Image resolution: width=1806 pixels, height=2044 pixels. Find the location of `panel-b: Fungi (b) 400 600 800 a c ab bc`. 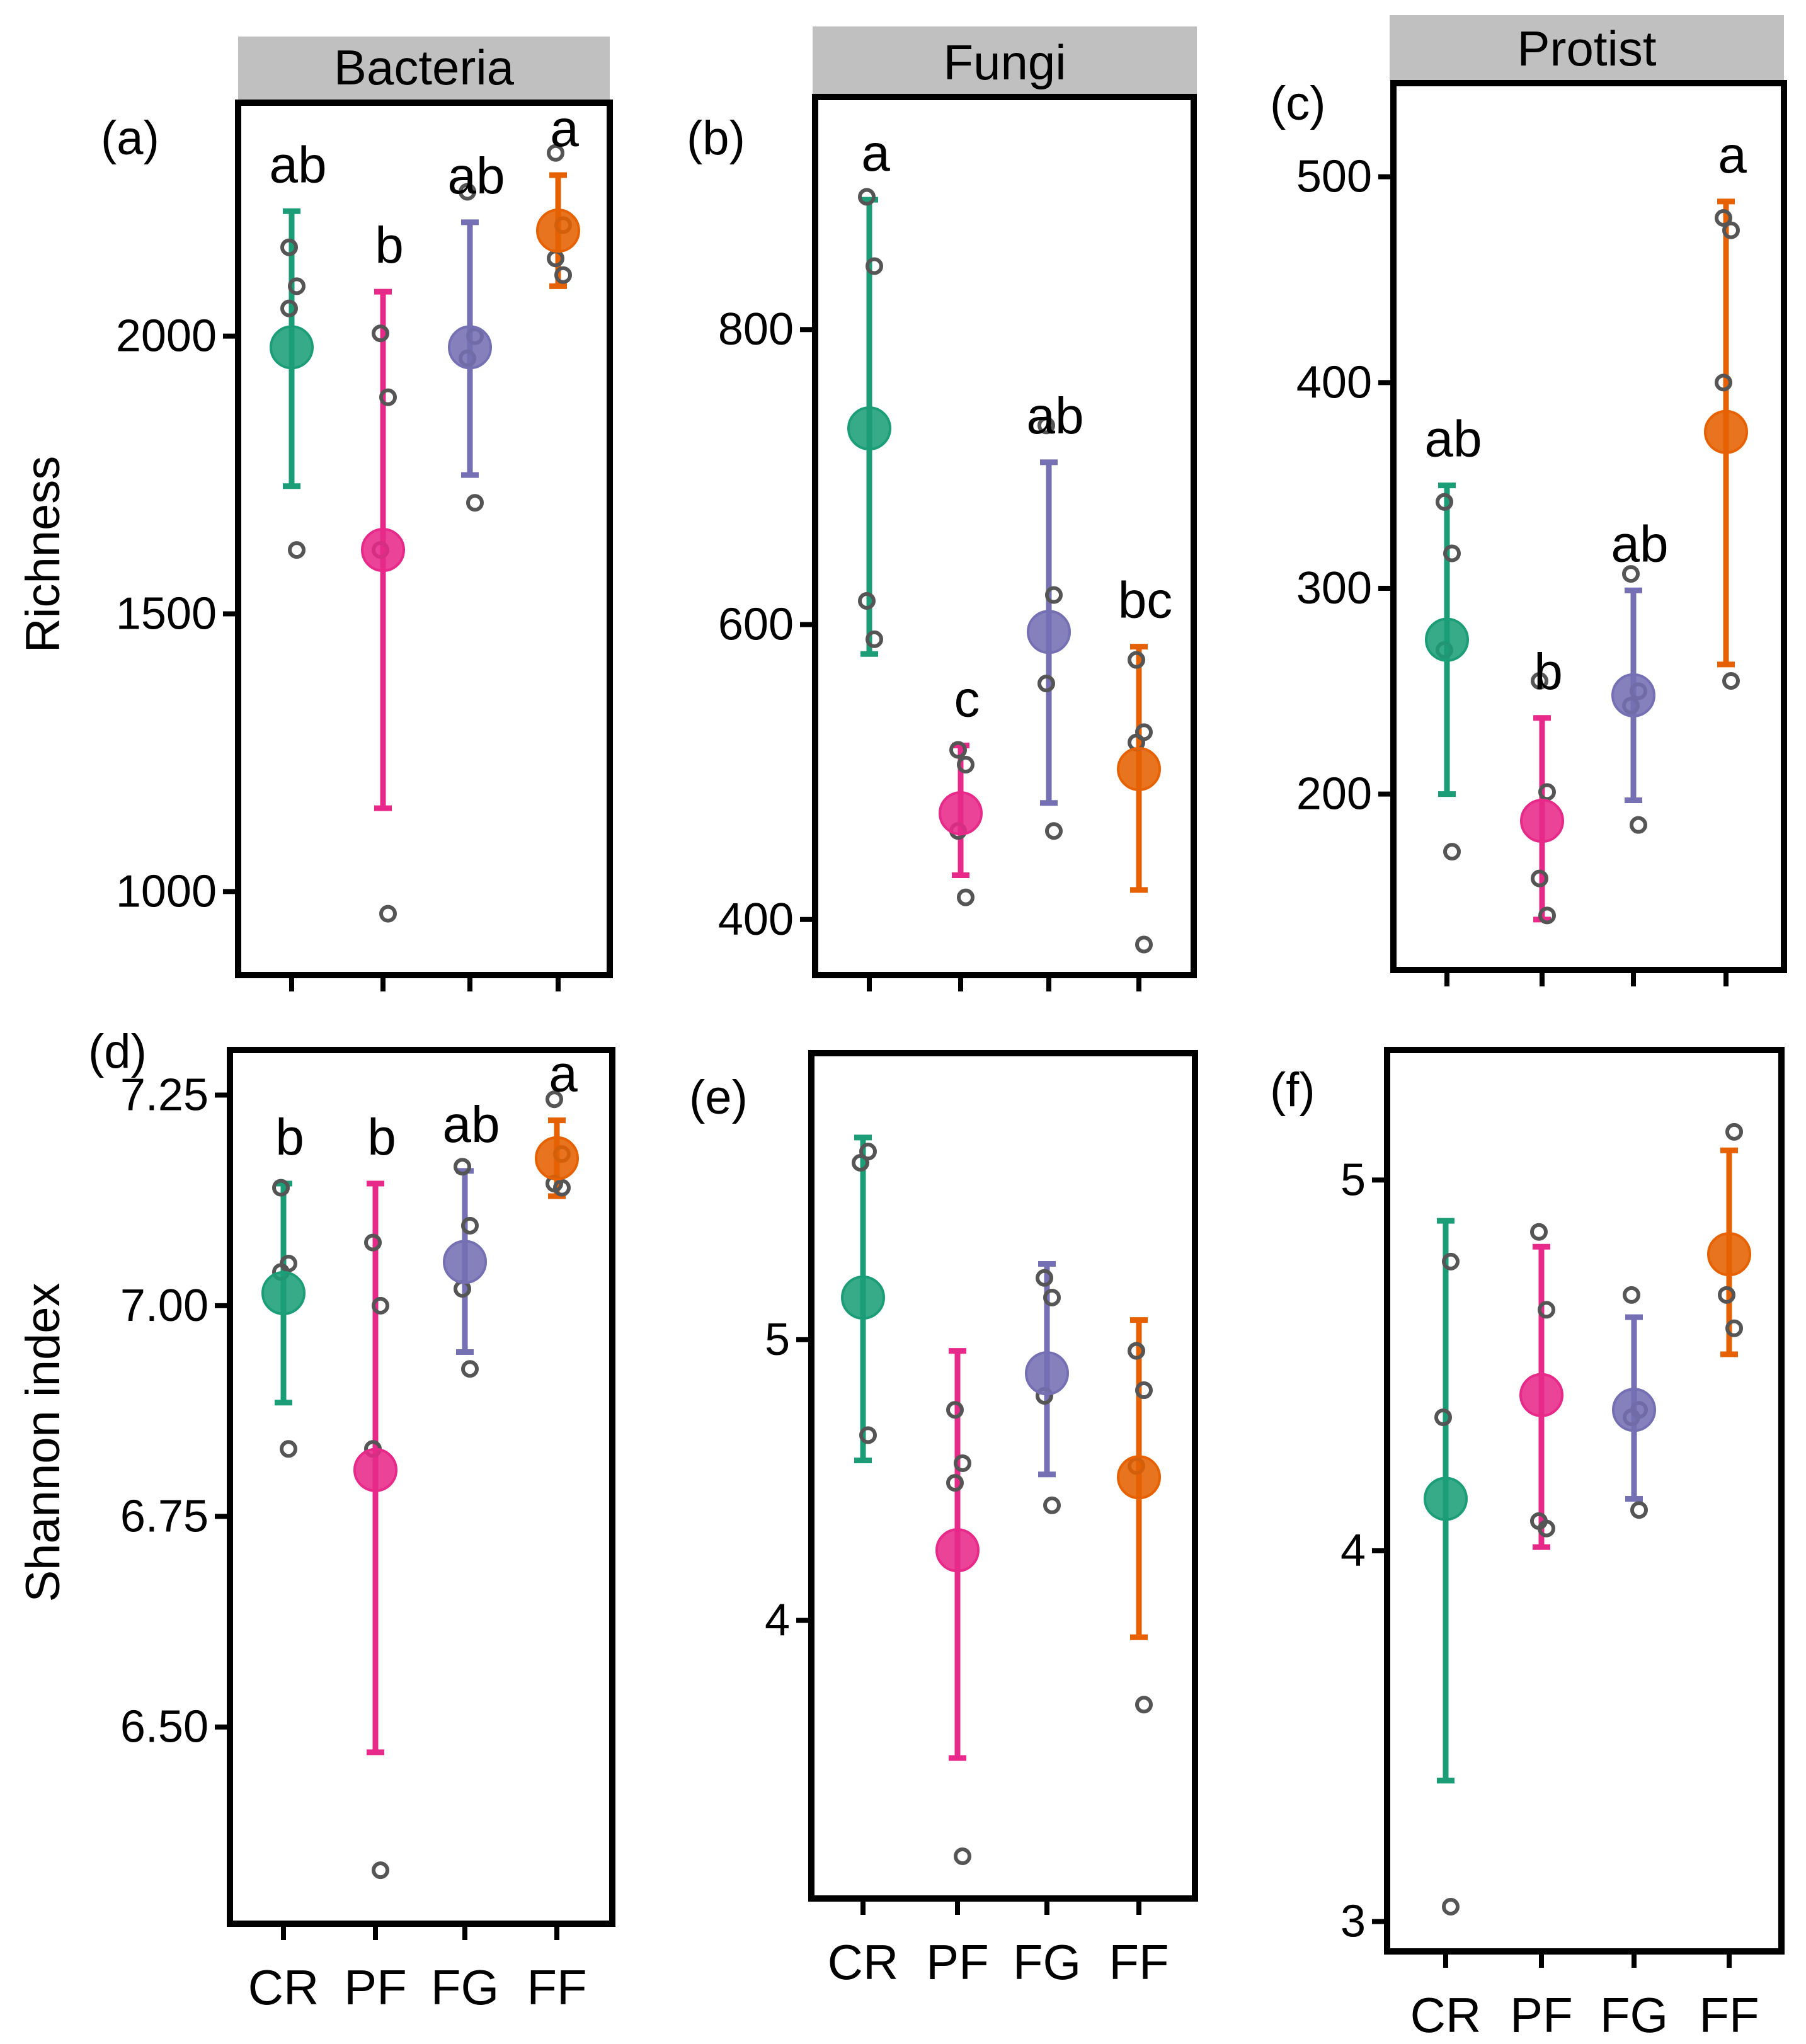

panel-b: Fungi (b) 400 600 800 a c ab bc is located at coordinates (942, 508).